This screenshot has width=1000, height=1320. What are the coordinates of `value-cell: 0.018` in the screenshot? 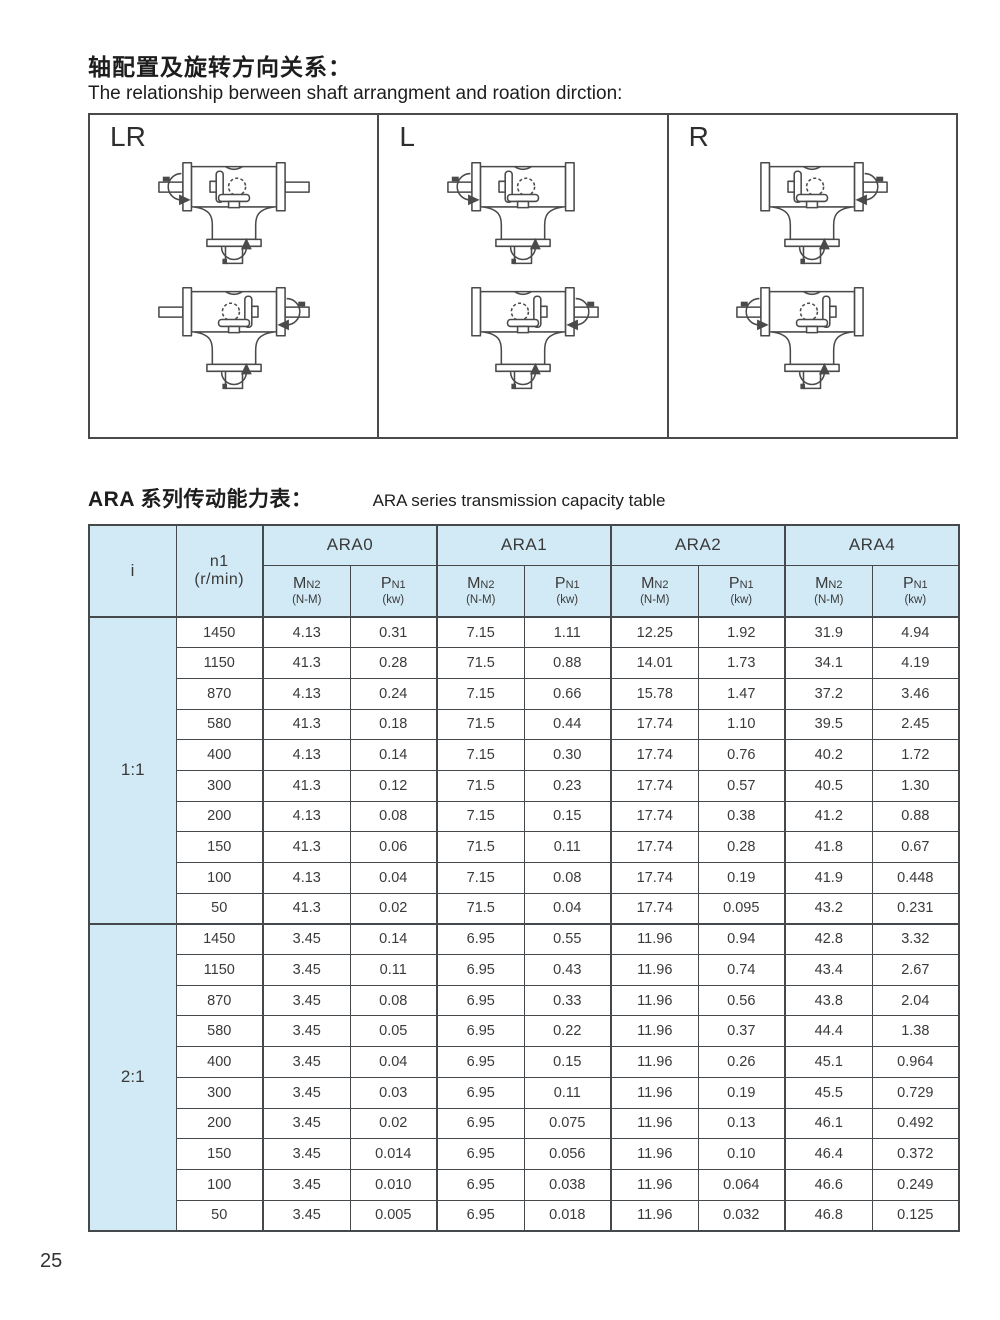 It's located at (567, 1215).